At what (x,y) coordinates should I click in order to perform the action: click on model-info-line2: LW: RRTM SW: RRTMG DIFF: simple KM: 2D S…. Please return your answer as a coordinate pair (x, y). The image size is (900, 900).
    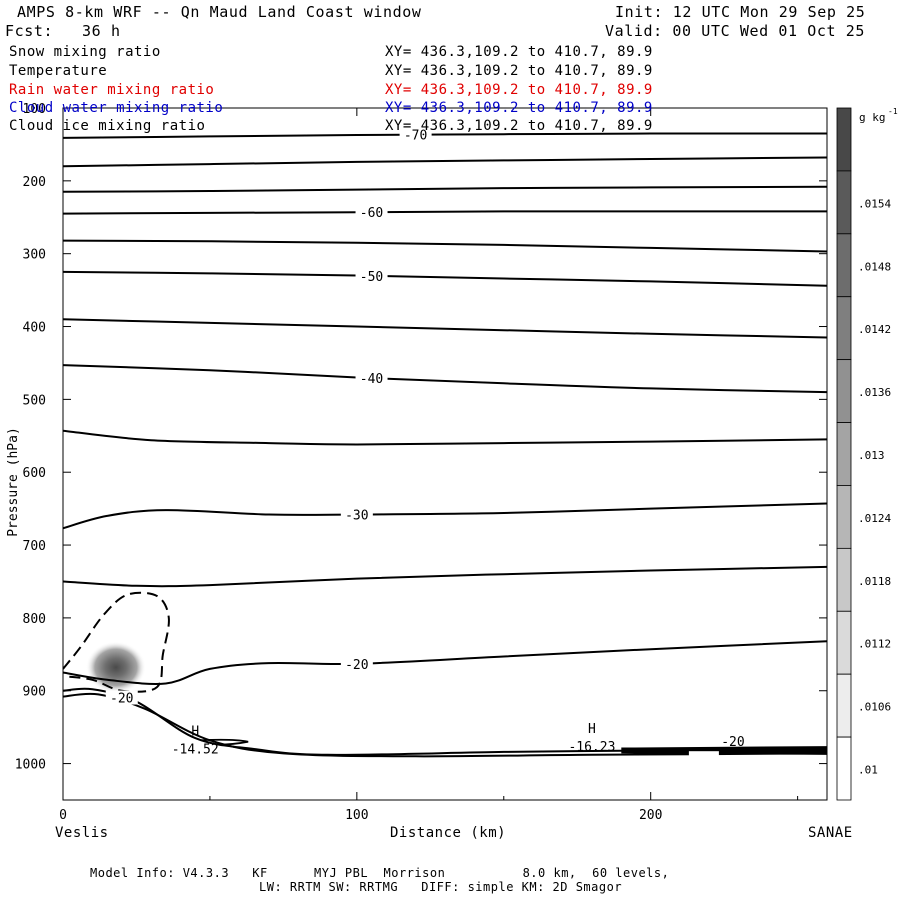
    Looking at the image, I should click on (441, 887).